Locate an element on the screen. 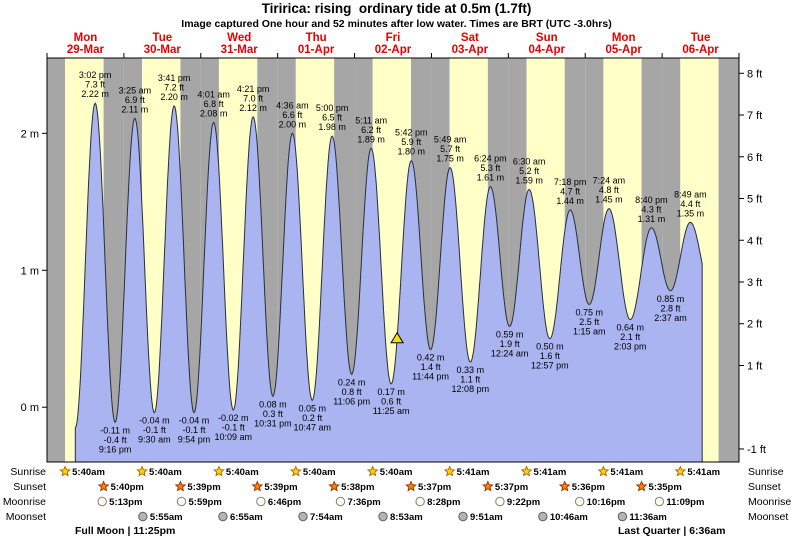  astro-time: 5:35pm is located at coordinates (665, 487).